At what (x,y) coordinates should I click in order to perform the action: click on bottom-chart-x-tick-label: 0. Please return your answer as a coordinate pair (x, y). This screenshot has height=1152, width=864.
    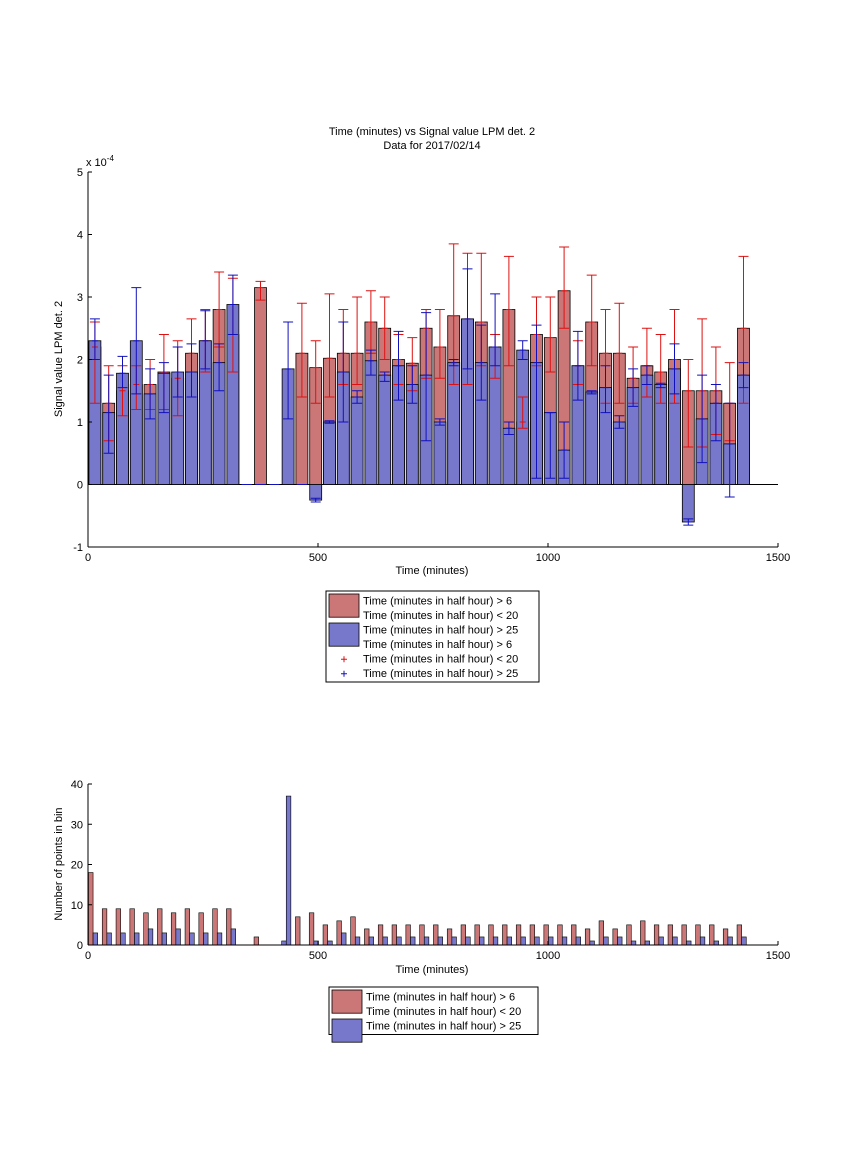
    Looking at the image, I should click on (88, 956).